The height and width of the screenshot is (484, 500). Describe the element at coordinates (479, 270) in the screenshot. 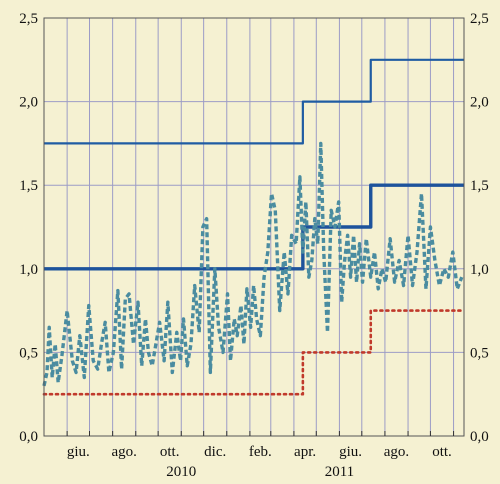

I see `y-tick-label-right: 1,0` at that location.